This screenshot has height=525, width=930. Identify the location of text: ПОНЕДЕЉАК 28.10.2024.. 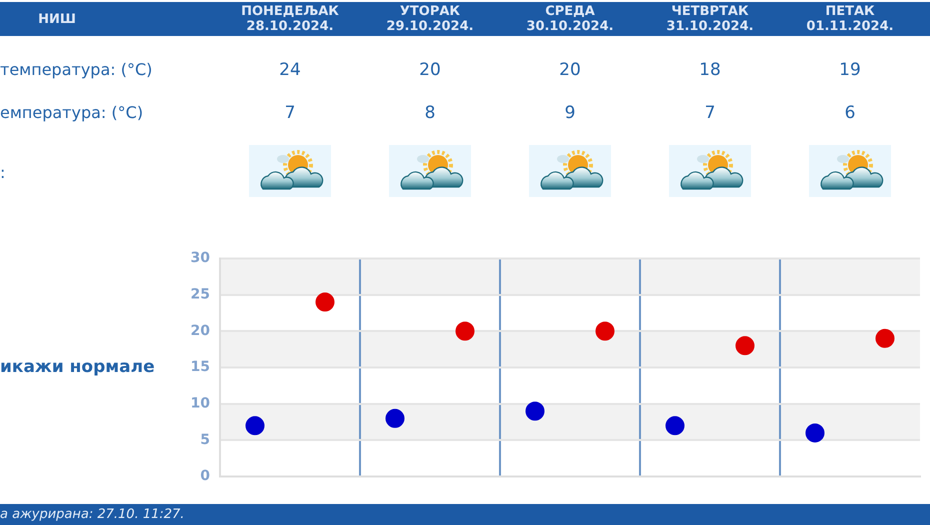
(290, 19).